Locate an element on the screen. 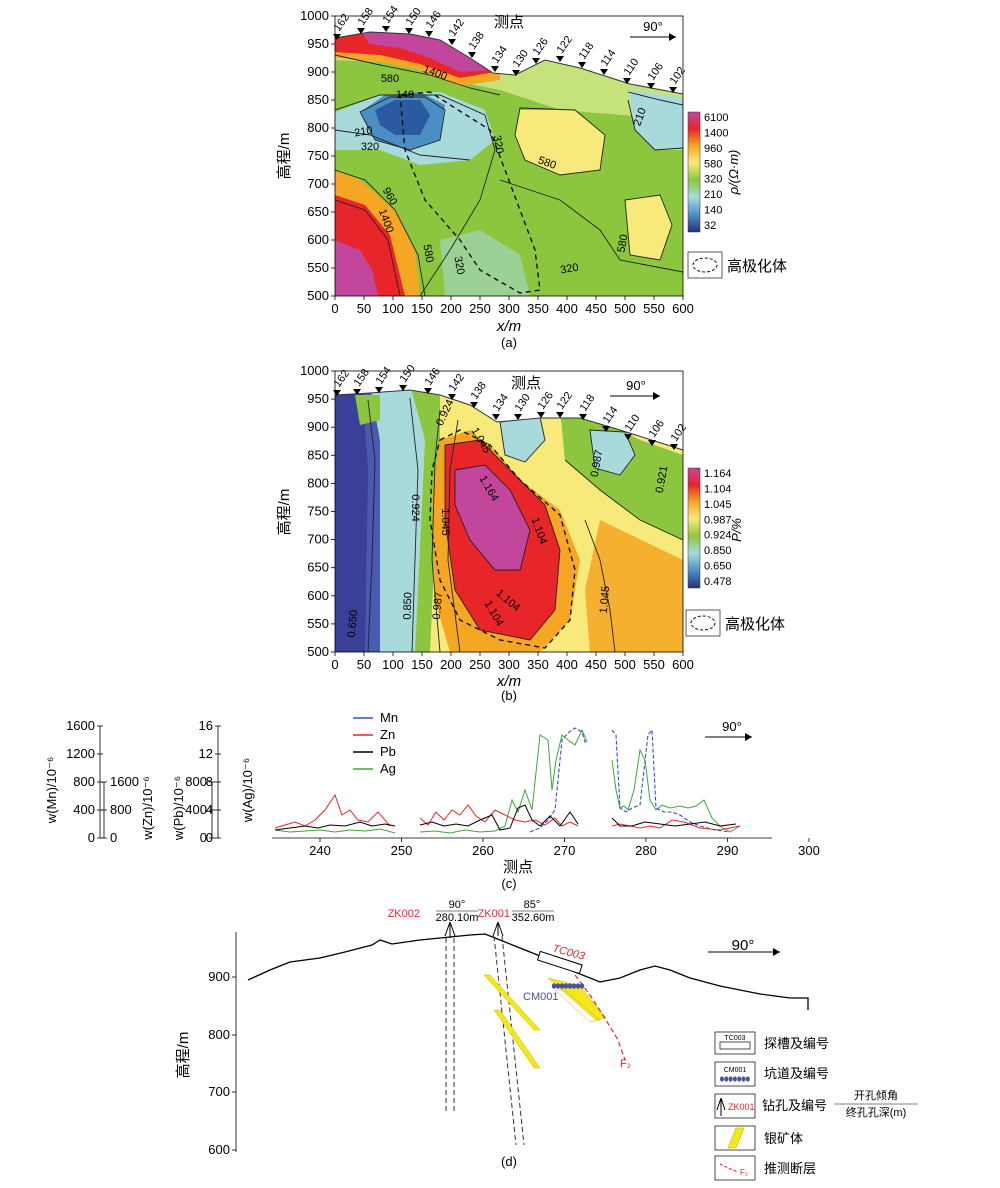 This screenshot has width=1000, height=1188. borehole-zk002 is located at coordinates (450, 1016).